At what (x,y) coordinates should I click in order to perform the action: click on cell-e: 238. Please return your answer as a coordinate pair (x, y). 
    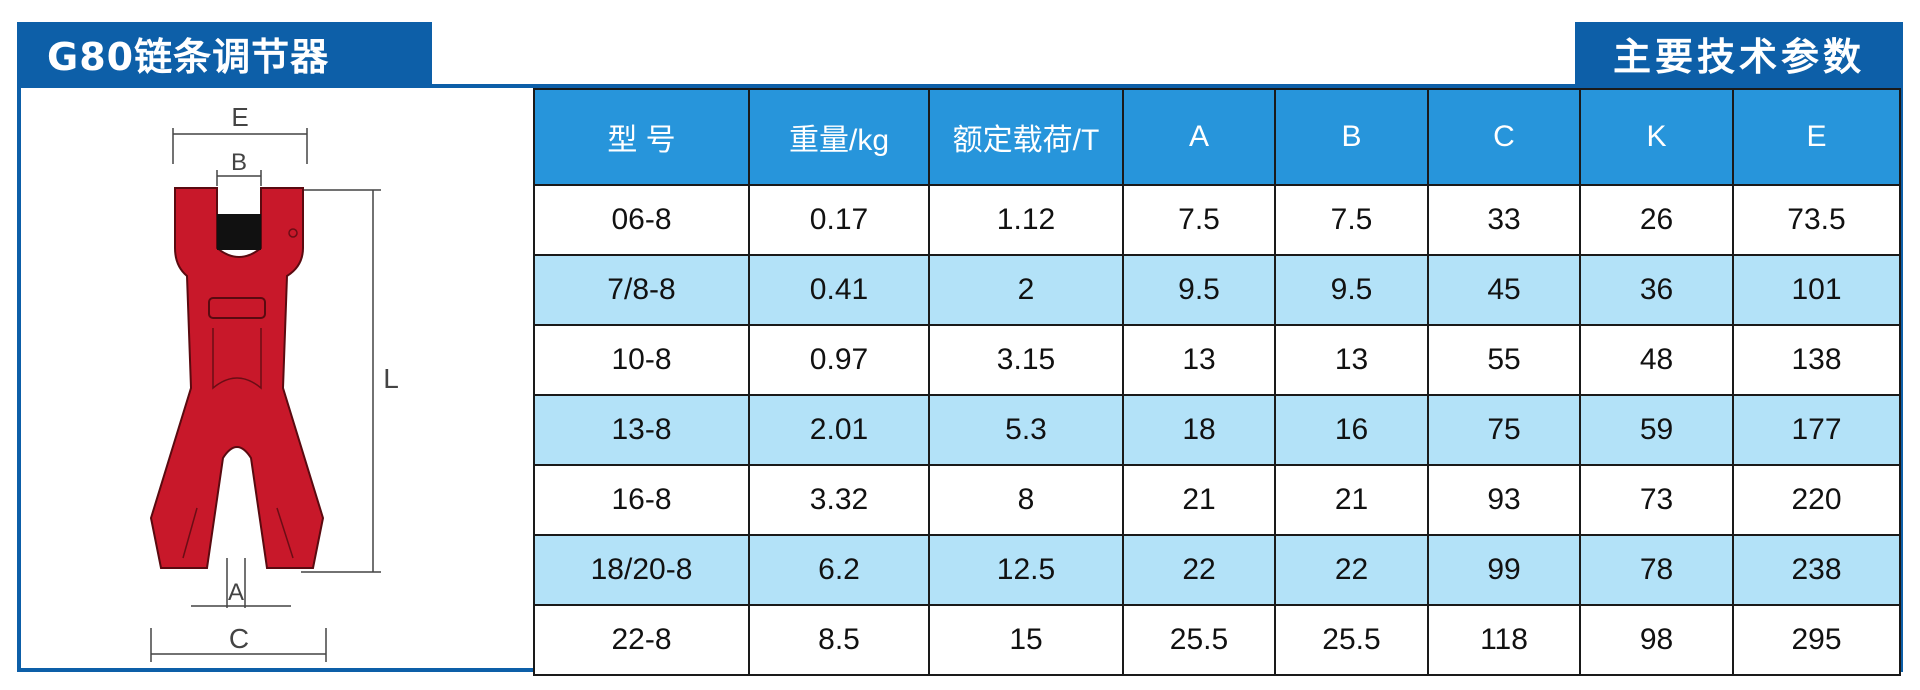
    Looking at the image, I should click on (1816, 570).